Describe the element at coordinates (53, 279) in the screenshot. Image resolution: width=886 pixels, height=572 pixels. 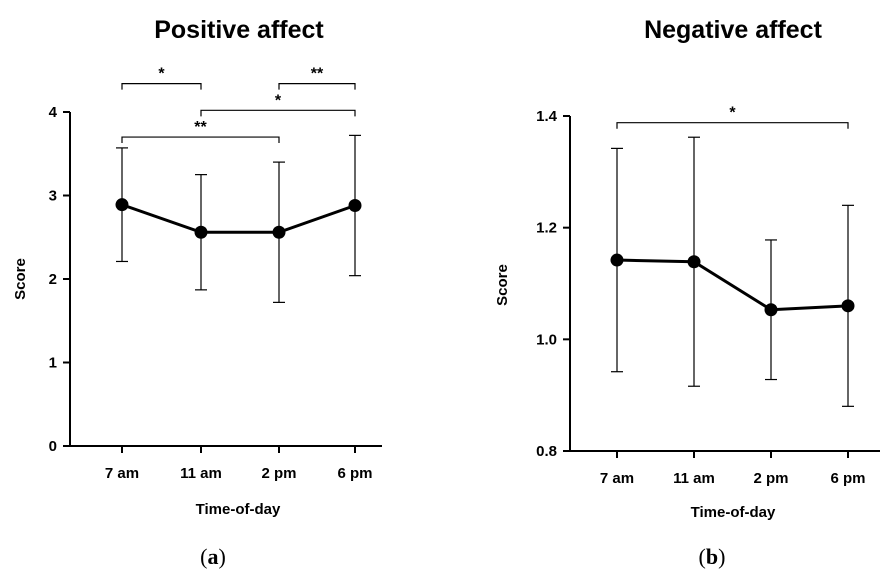
I see `y-tick-label: 2` at that location.